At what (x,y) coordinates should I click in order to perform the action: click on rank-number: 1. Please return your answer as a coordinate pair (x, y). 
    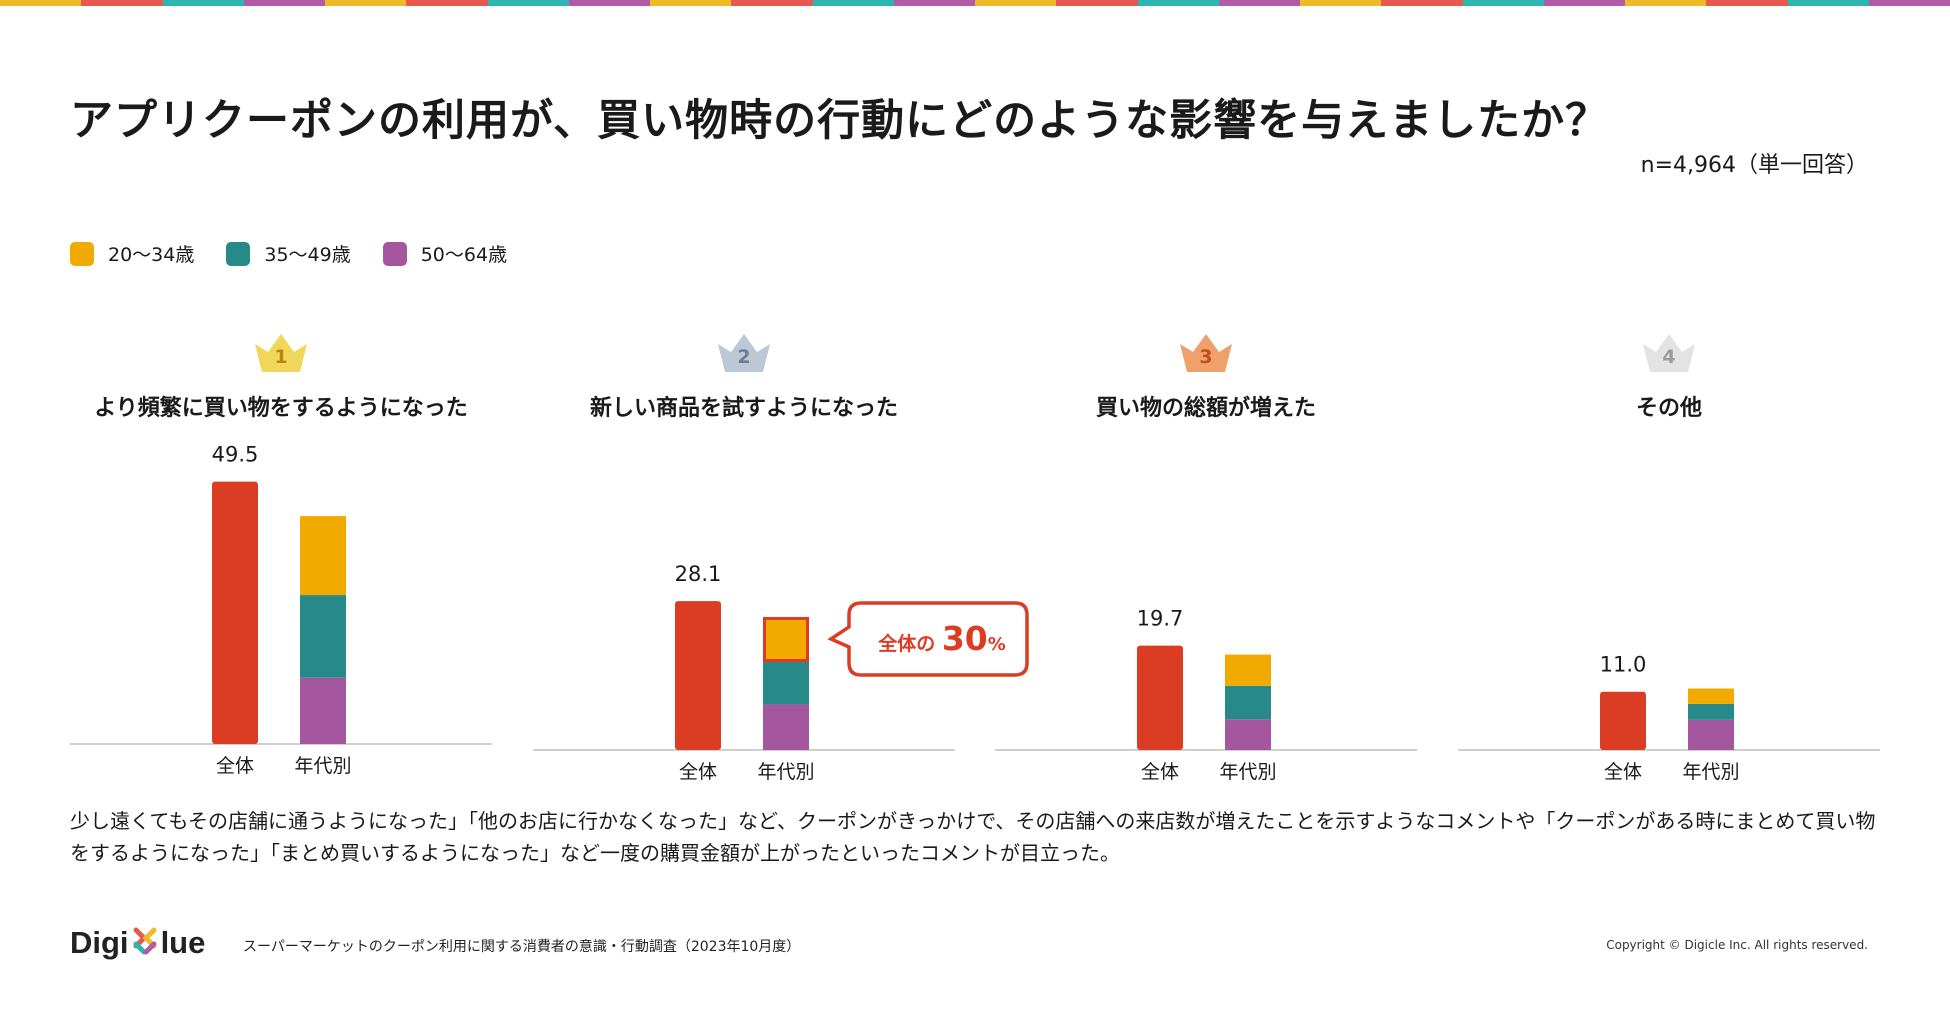
    Looking at the image, I should click on (280, 357).